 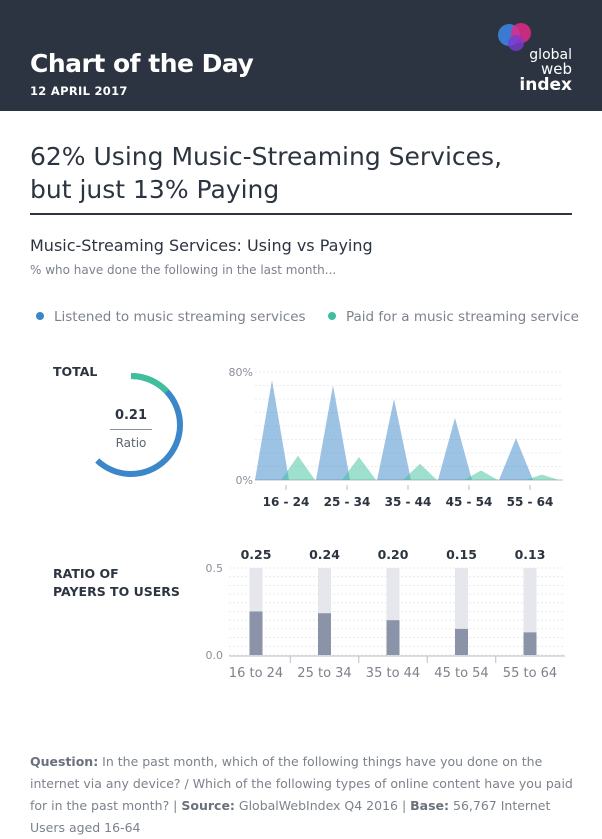 I want to click on bar-value-label: 0.15, so click(x=461, y=554).